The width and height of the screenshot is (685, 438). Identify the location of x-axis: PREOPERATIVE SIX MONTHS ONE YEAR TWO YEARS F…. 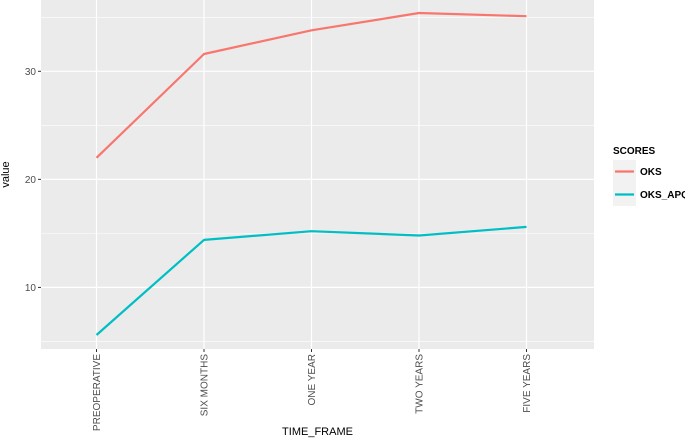
(312, 390).